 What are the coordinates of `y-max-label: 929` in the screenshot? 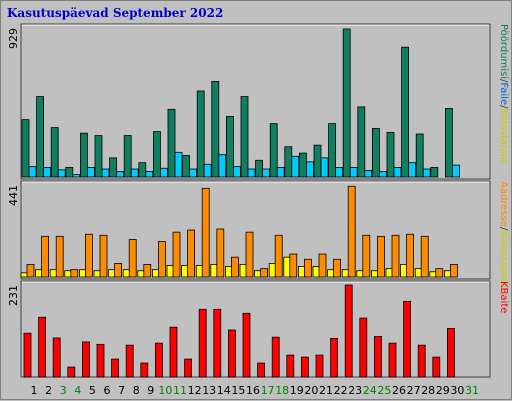 It's located at (13, 38).